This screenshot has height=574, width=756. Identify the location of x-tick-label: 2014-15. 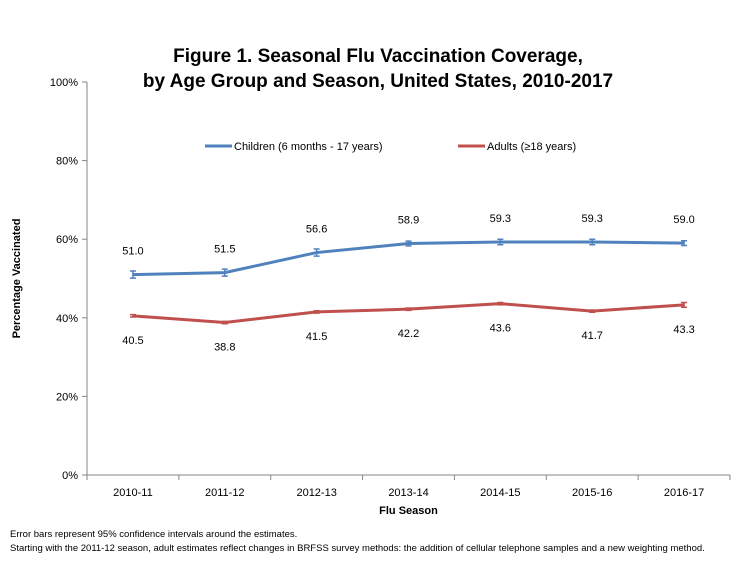
(500, 493).